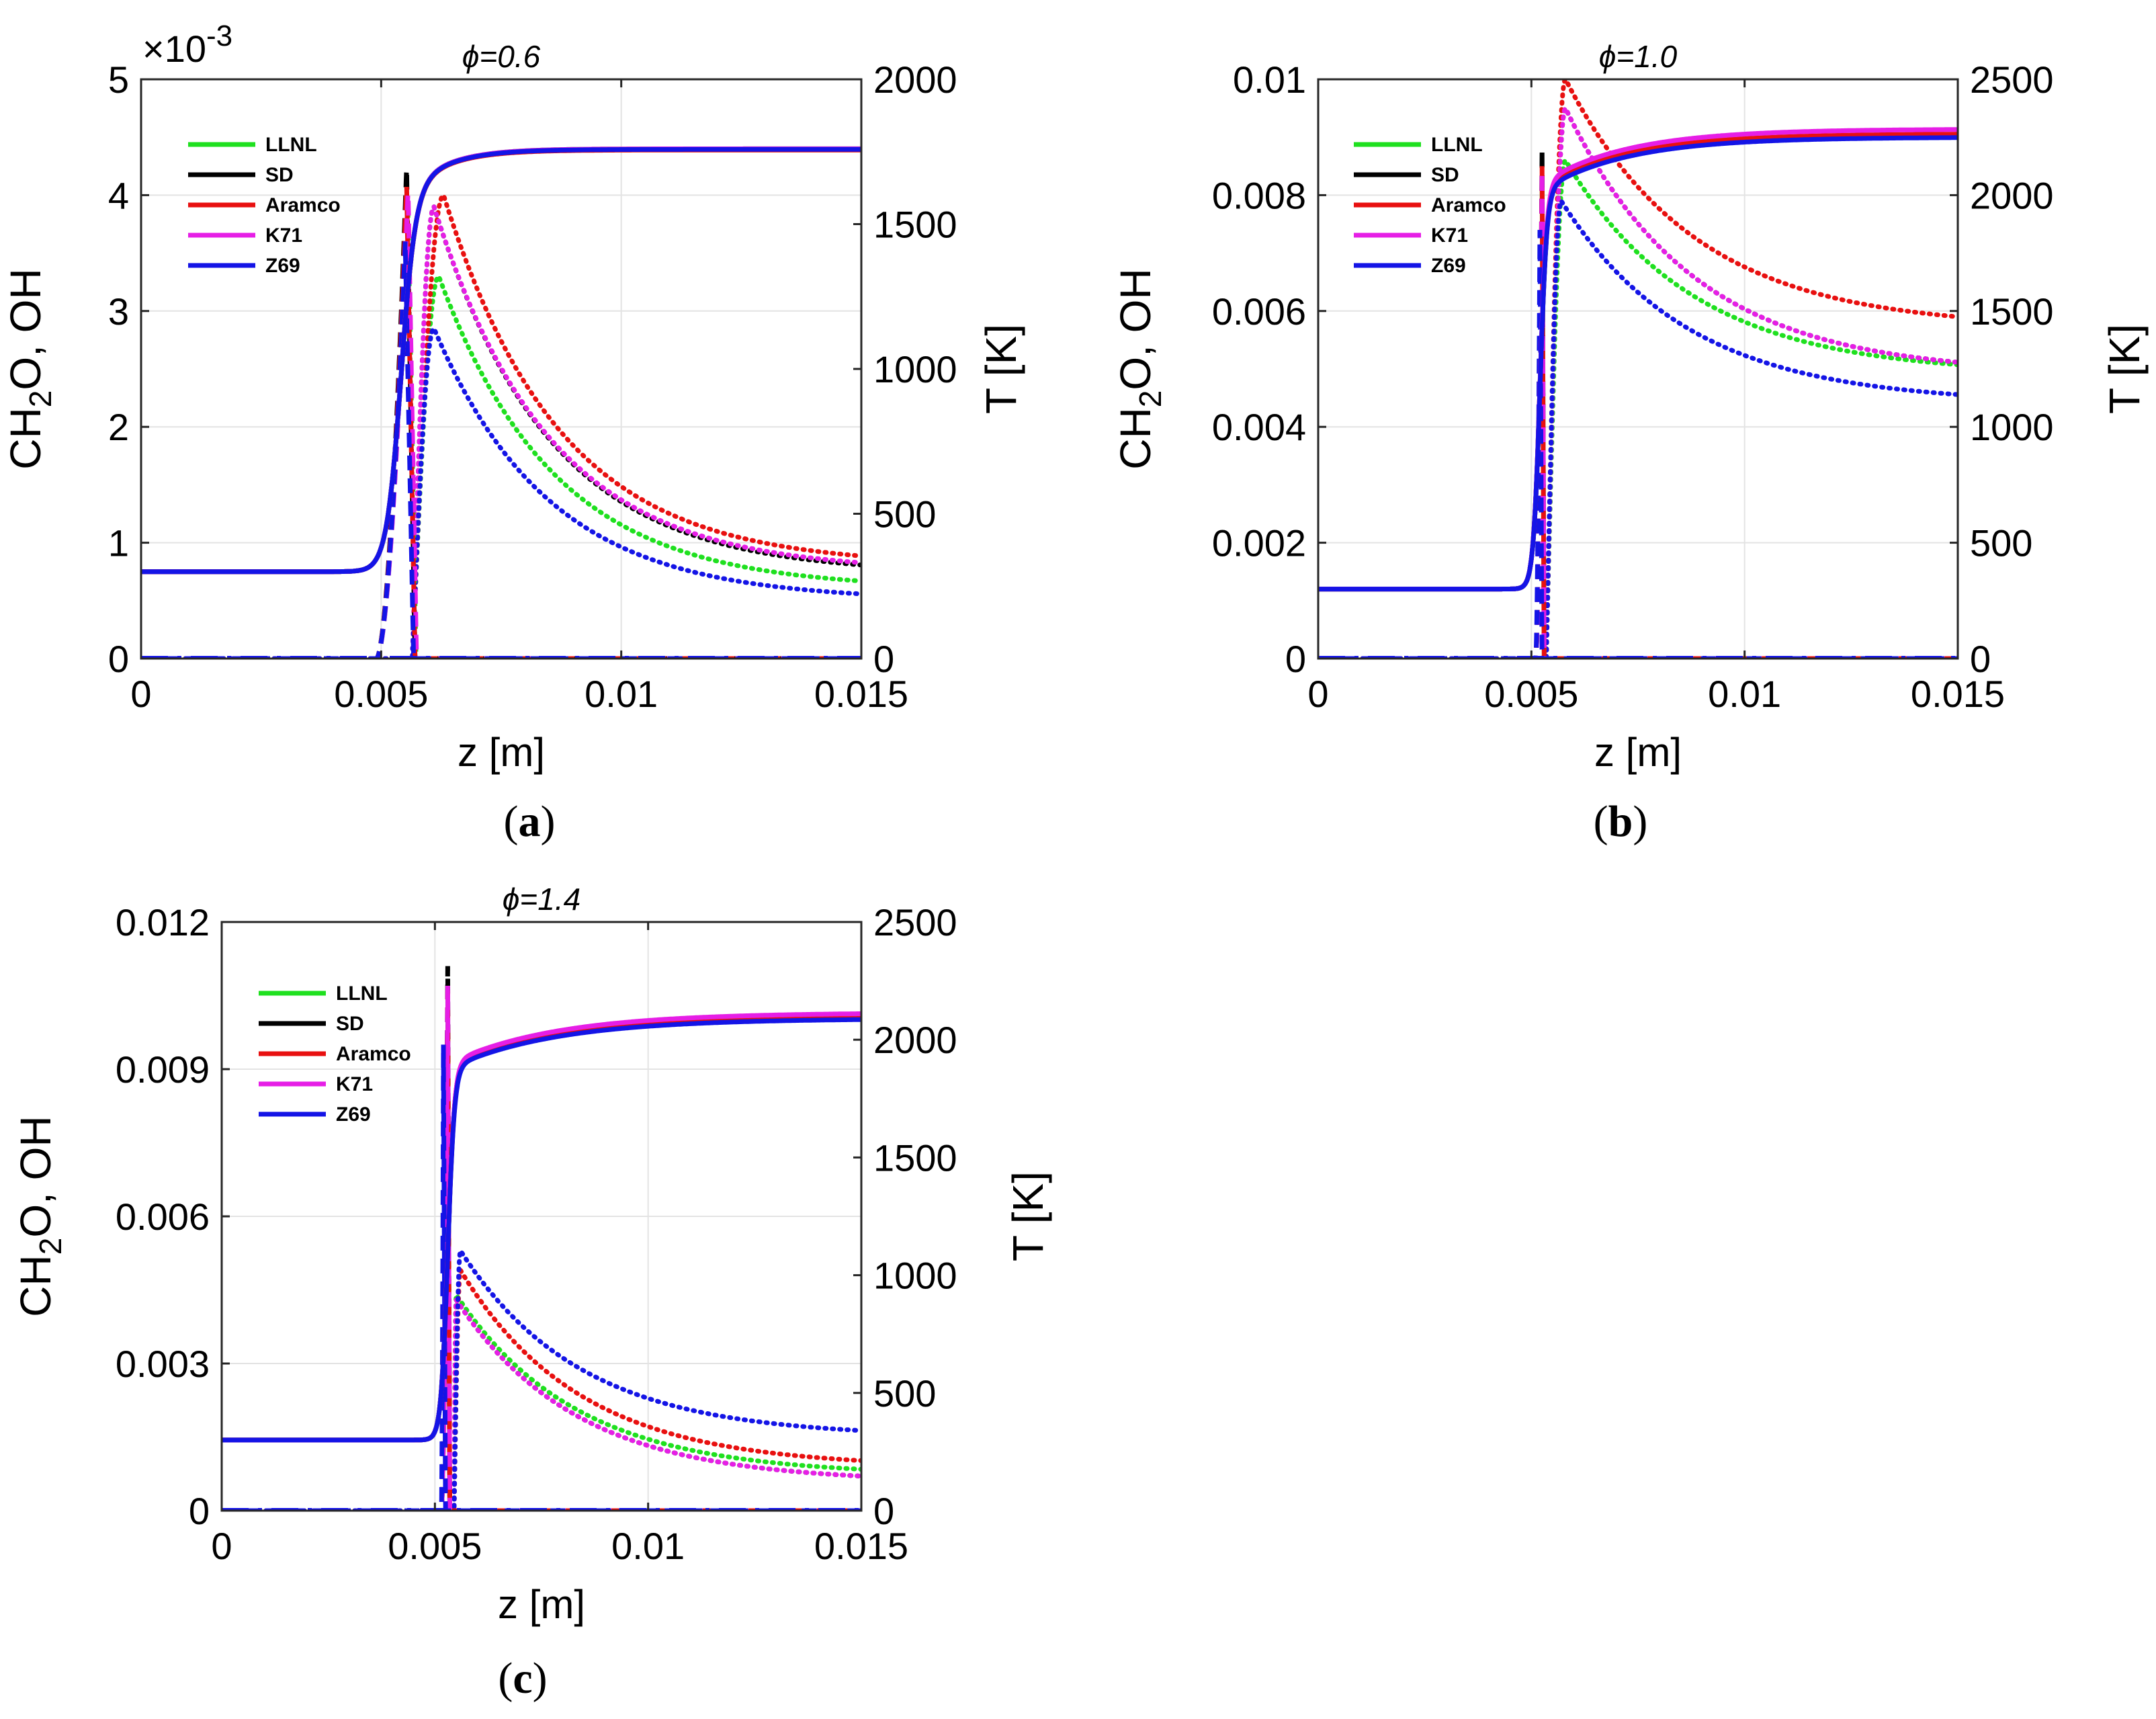 This screenshot has height=1719, width=2156. What do you see at coordinates (523, 1678) in the screenshot?
I see `panel-label-c: (c)` at bounding box center [523, 1678].